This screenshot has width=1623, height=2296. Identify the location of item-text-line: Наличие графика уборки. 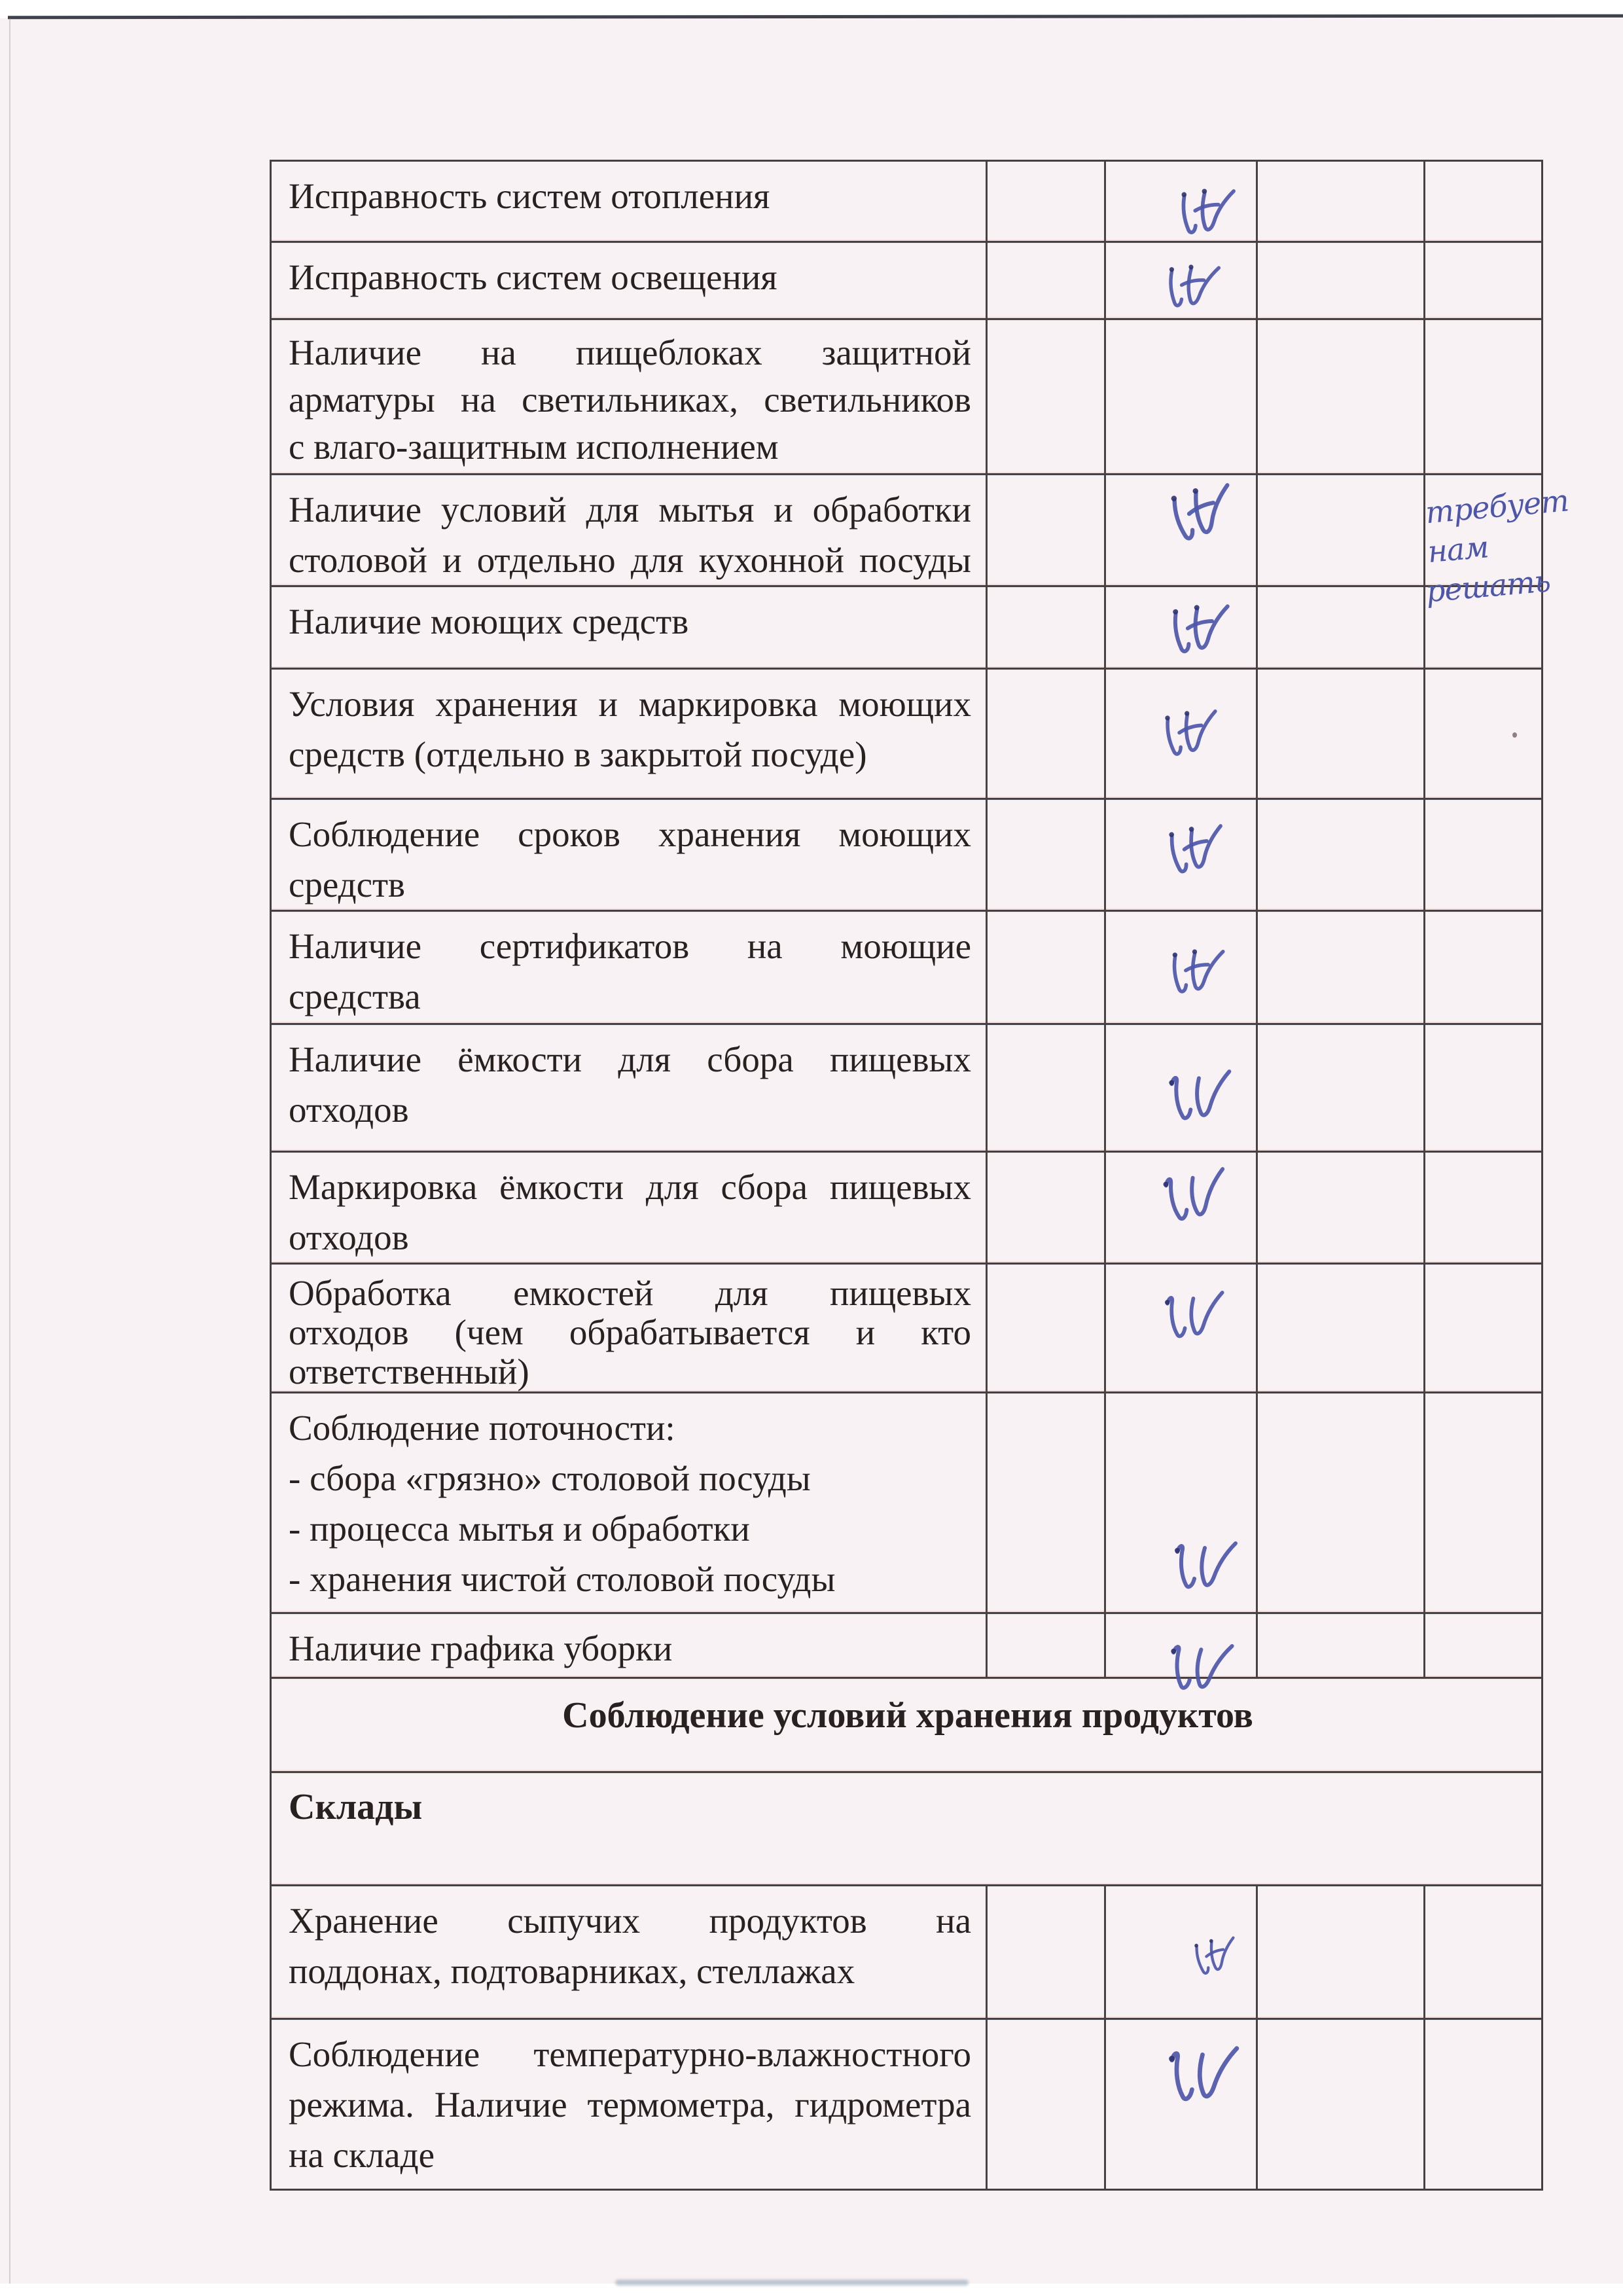
(481, 1648).